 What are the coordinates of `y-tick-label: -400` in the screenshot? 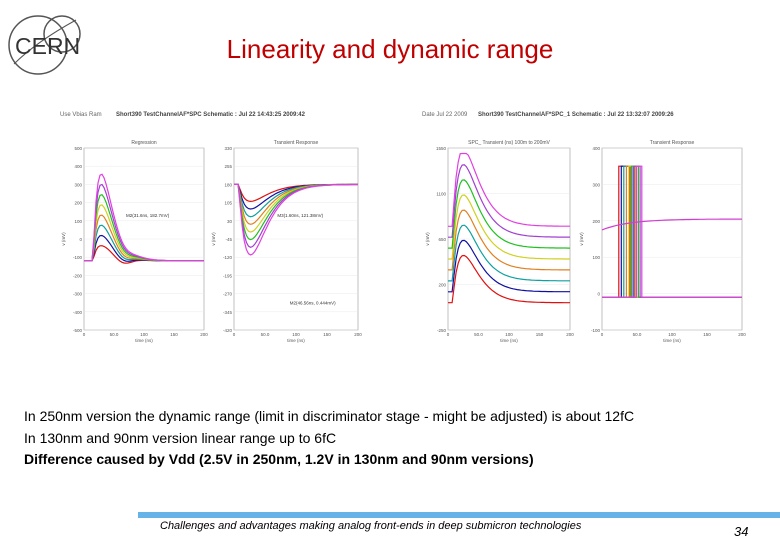 It's located at (78, 312).